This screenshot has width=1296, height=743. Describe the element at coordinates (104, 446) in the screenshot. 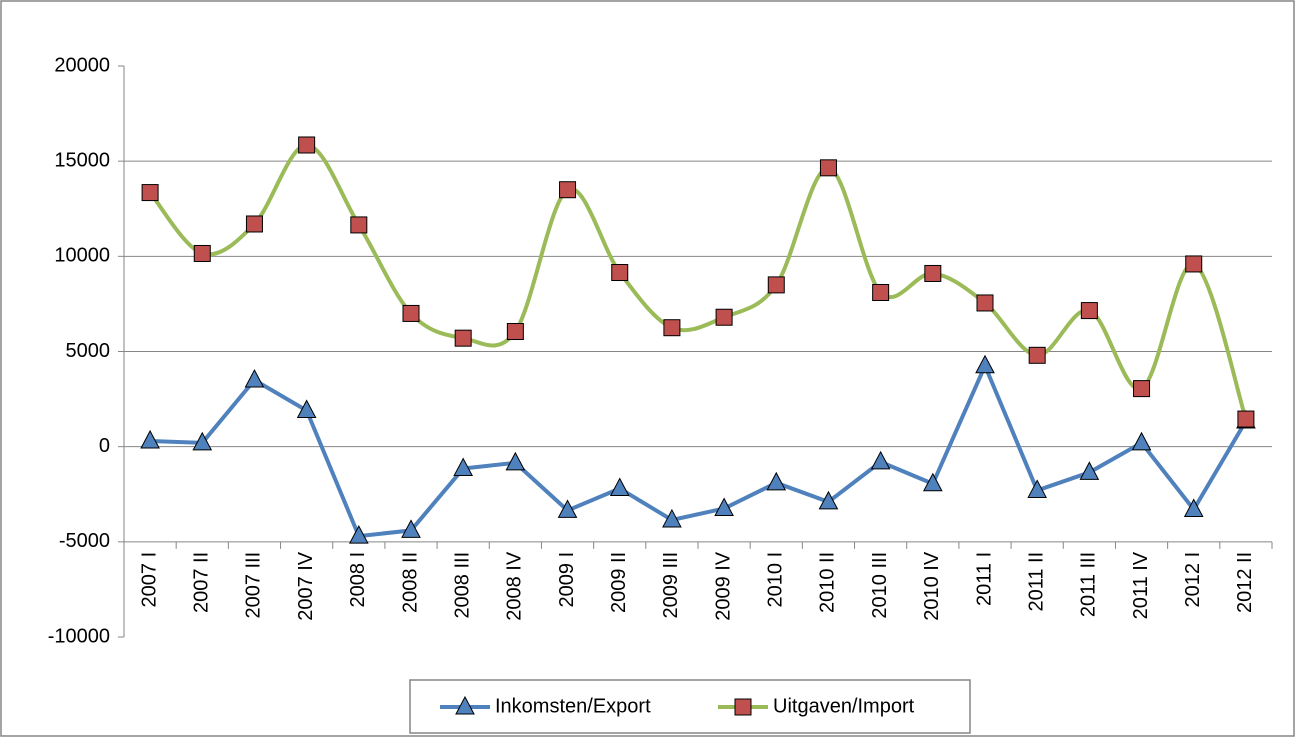

I see `y-tick-label: 0` at that location.